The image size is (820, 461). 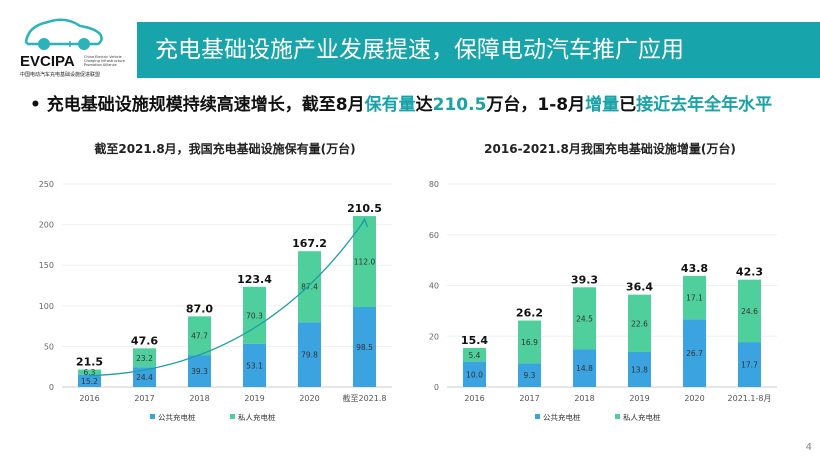 I want to click on bar-value-label: 79.8, so click(x=309, y=355).